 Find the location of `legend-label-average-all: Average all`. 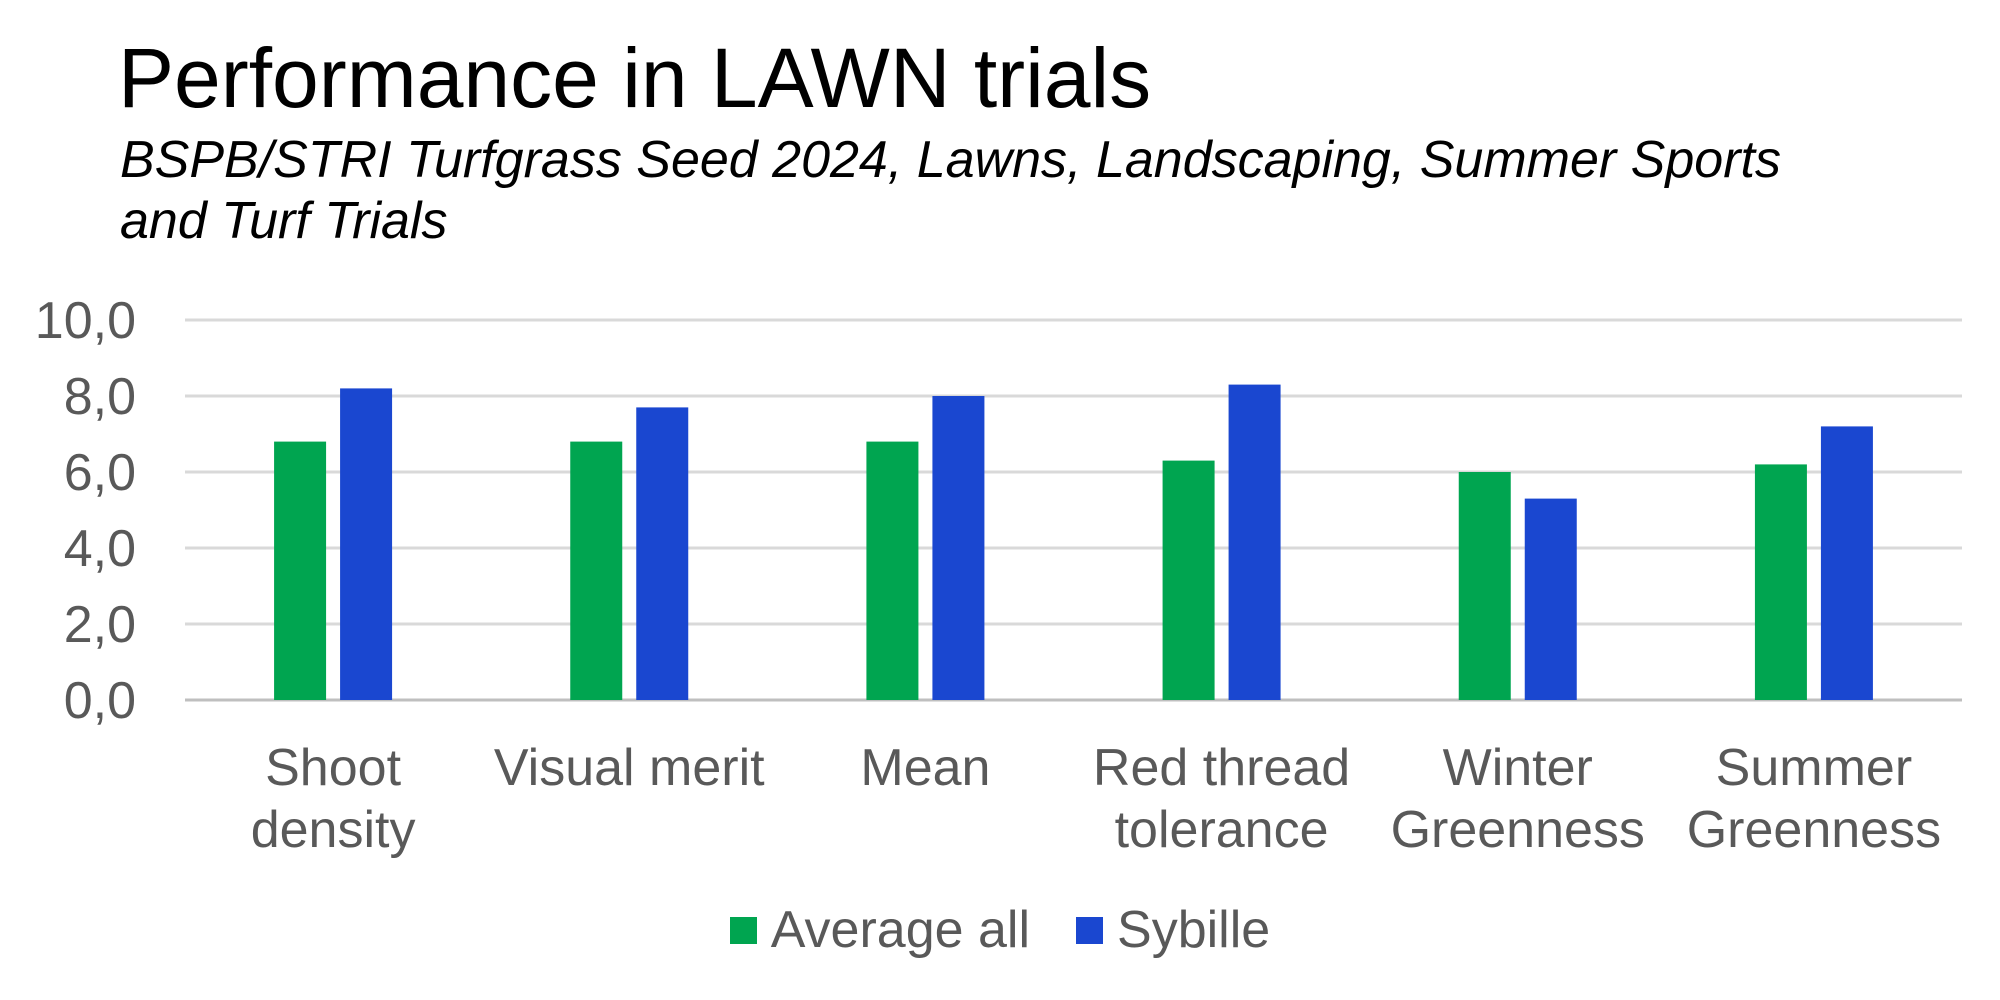

legend-label-average-all: Average all is located at coordinates (900, 930).